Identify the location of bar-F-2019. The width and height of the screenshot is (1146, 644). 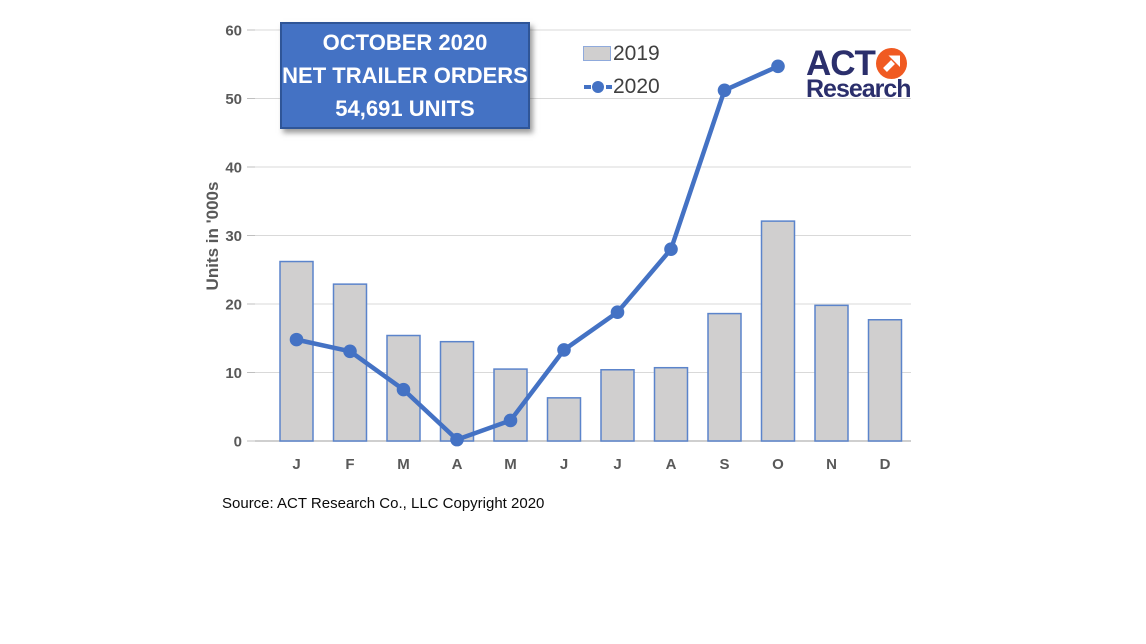
(350, 362).